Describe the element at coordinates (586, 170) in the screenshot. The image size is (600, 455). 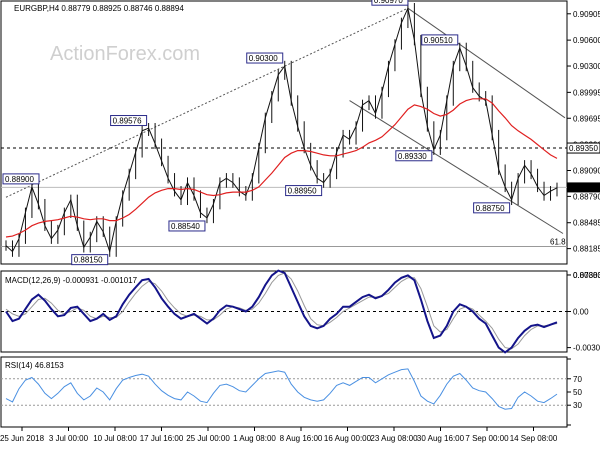
I see `price-y-tick-label: 0.89090` at that location.